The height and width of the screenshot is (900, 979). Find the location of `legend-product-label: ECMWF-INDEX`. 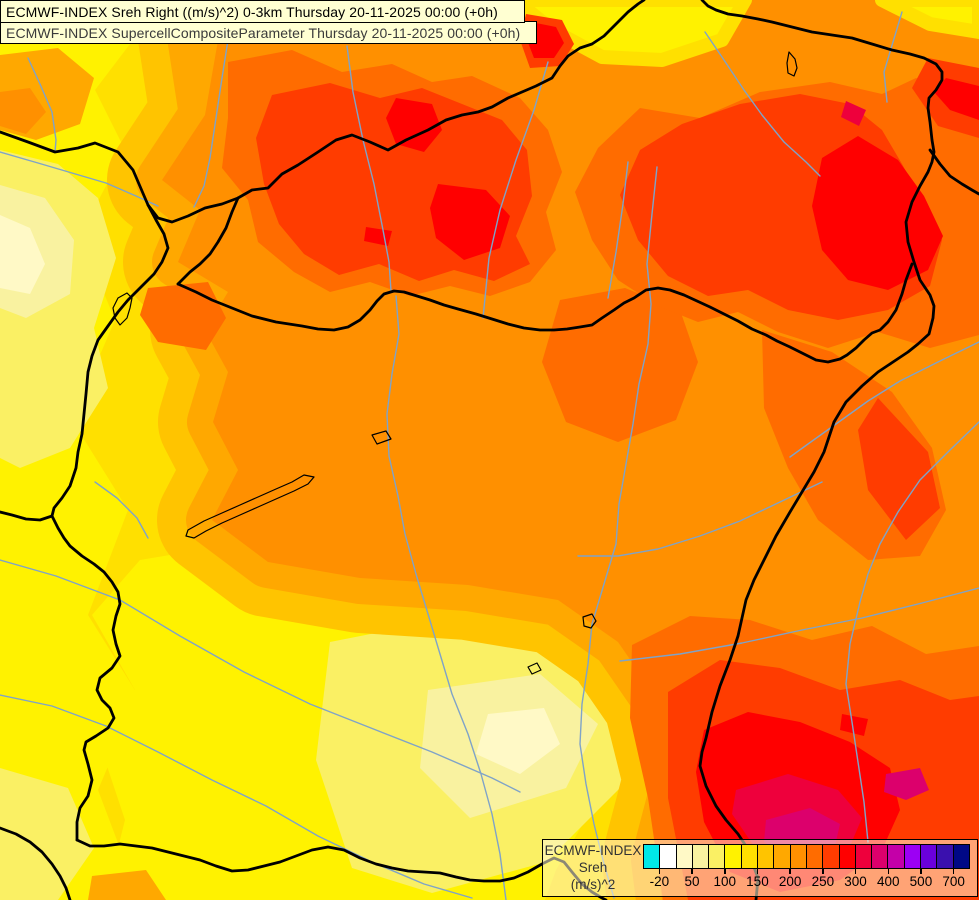

legend-product-label: ECMWF-INDEX is located at coordinates (593, 850).